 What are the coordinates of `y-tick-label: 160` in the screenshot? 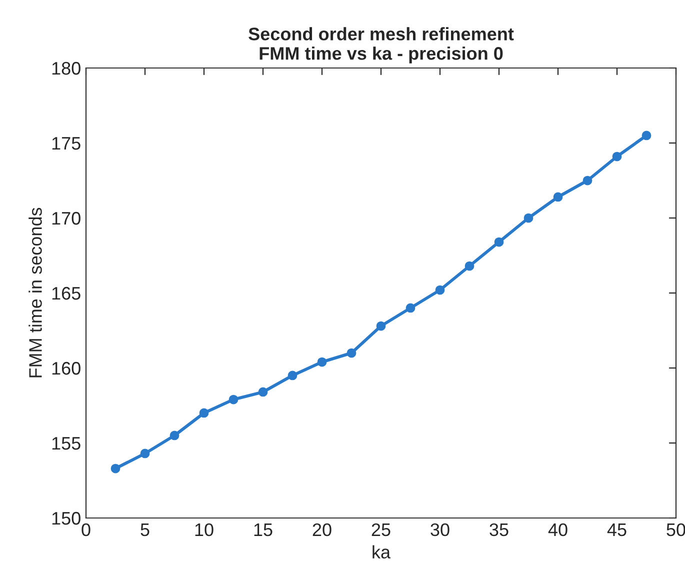 It's located at (66, 368).